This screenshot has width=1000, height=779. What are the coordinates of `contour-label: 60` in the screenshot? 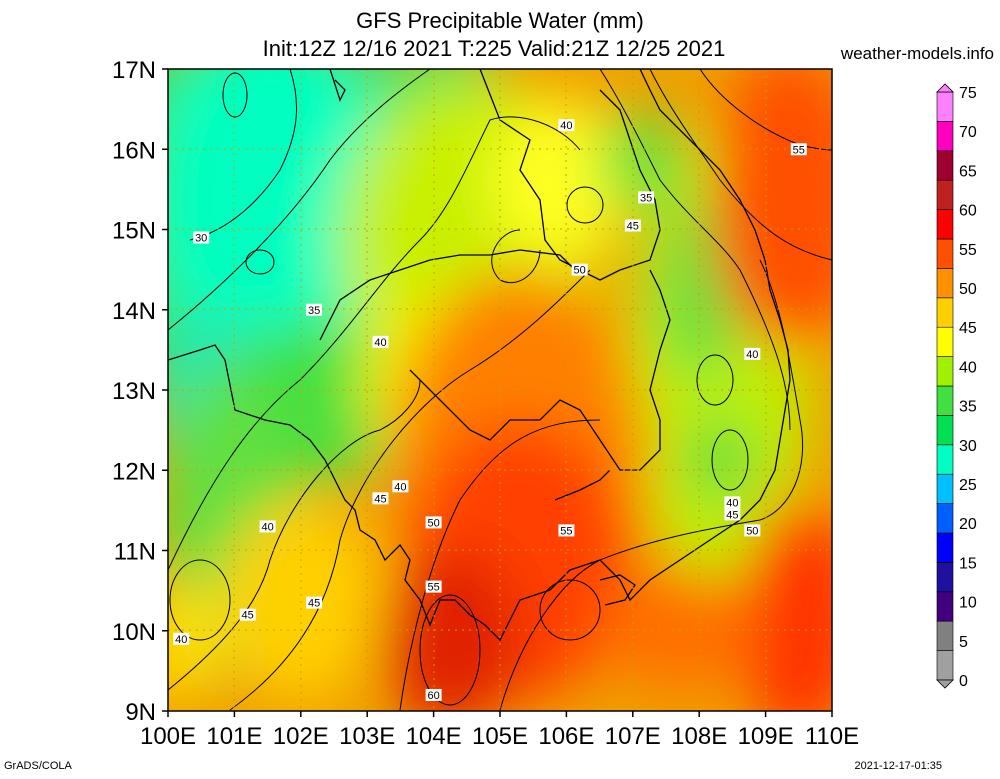 It's located at (433, 696).